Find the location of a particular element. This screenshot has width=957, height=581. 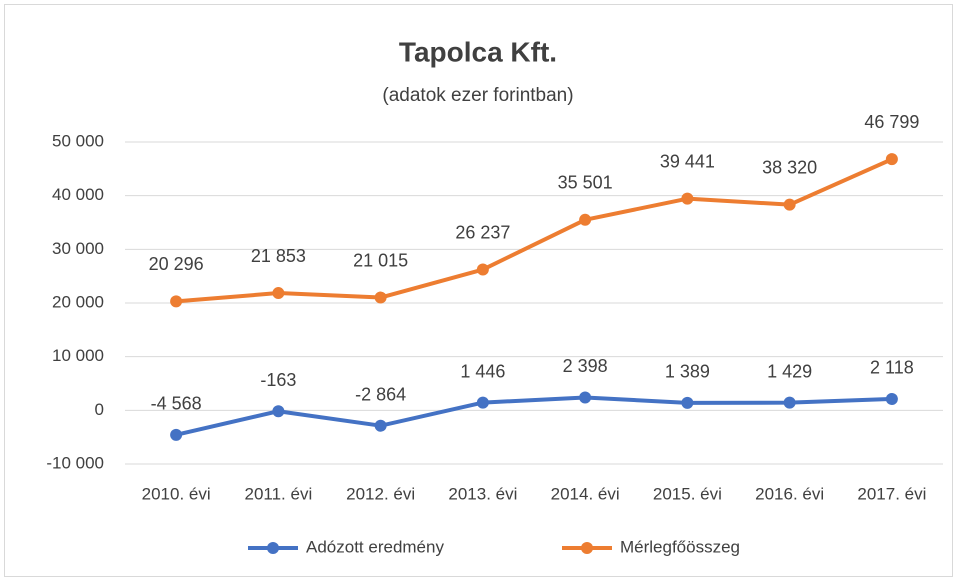

data-label: 1 446 is located at coordinates (482, 371).